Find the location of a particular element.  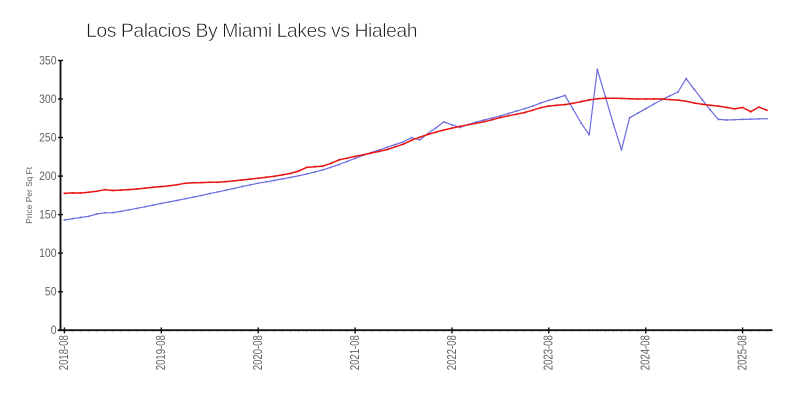

svg-text: 2020-08 is located at coordinates (257, 352).